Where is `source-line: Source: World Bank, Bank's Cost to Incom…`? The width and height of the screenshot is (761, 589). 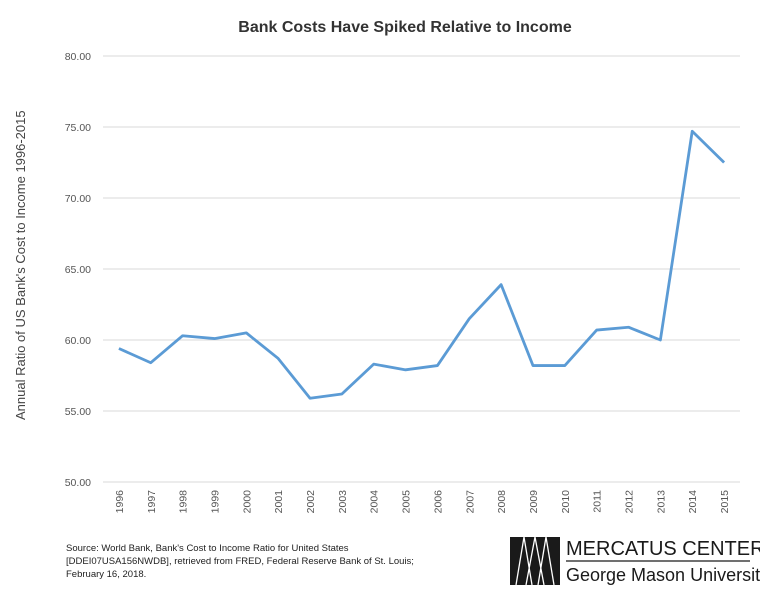 source-line: Source: World Bank, Bank's Cost to Incom… is located at coordinates (207, 548).